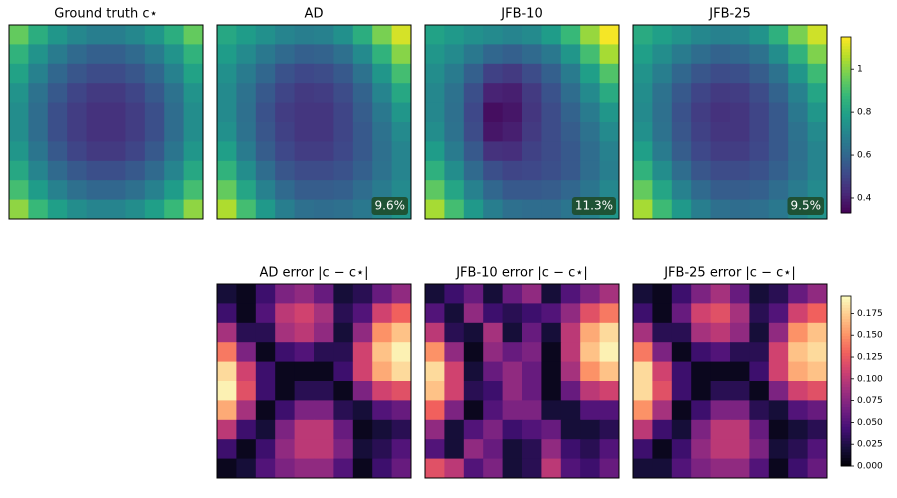 The height and width of the screenshot is (498, 897). Describe the element at coordinates (870, 467) in the screenshot. I see `colorbar-tick-label: 0.000` at that location.